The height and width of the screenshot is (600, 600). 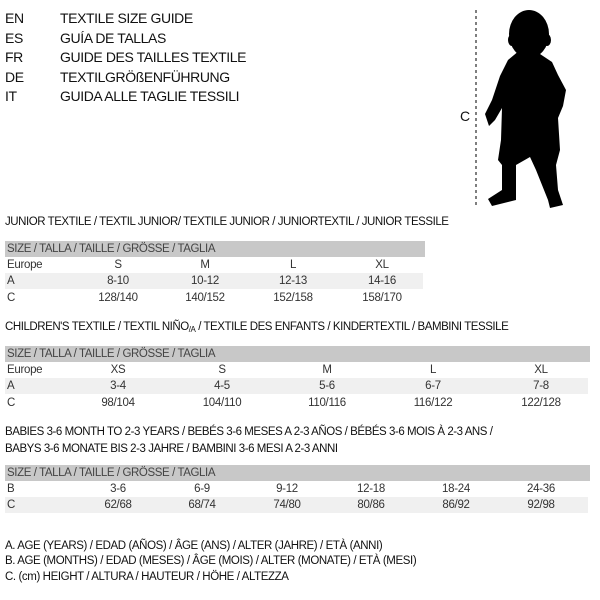 What do you see at coordinates (525, 109) in the screenshot?
I see `child-silhouette-icon` at bounding box center [525, 109].